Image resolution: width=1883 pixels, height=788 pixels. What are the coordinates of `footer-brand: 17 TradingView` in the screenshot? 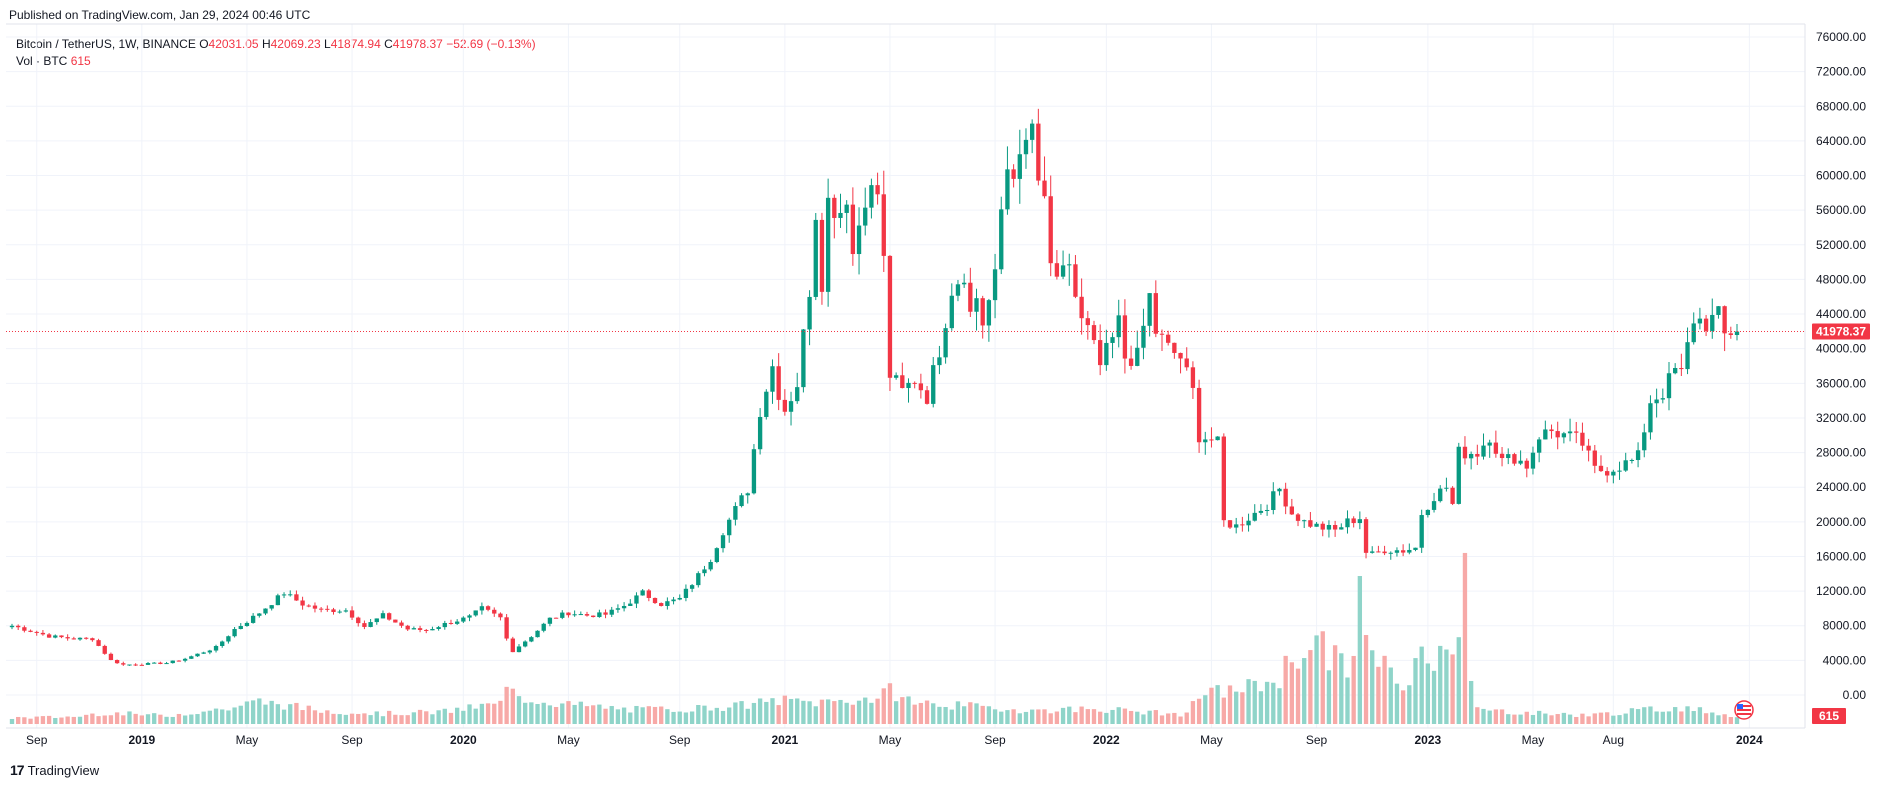 It's located at (54, 770).